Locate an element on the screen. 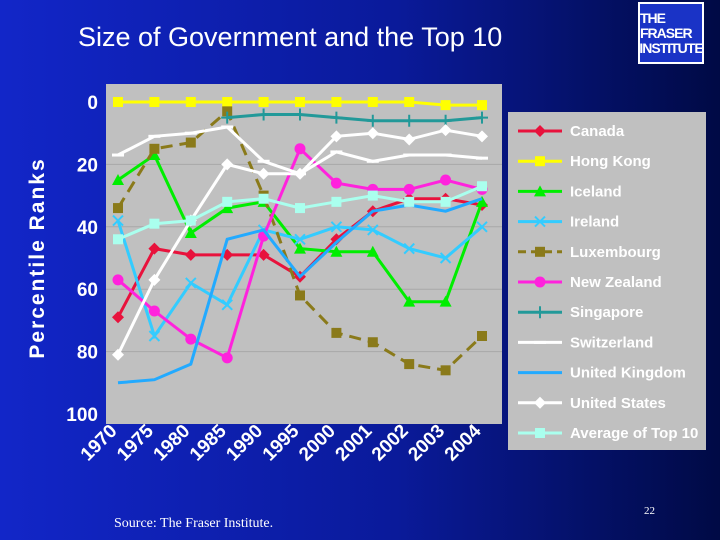  y-tick-label: 100 is located at coordinates (82, 415).